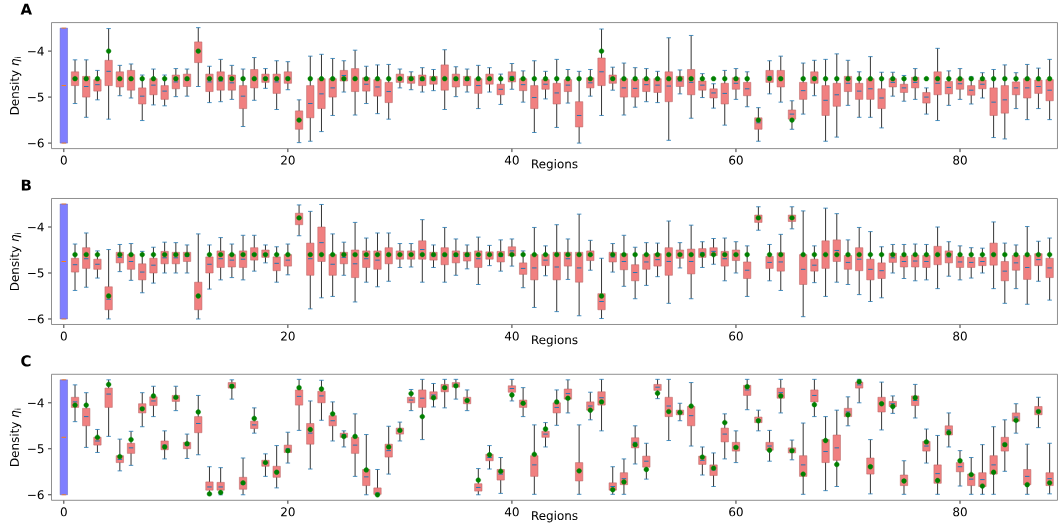 Image resolution: width=1059 pixels, height=527 pixels. What do you see at coordinates (26, 185) in the screenshot?
I see `chart-title: B` at bounding box center [26, 185].